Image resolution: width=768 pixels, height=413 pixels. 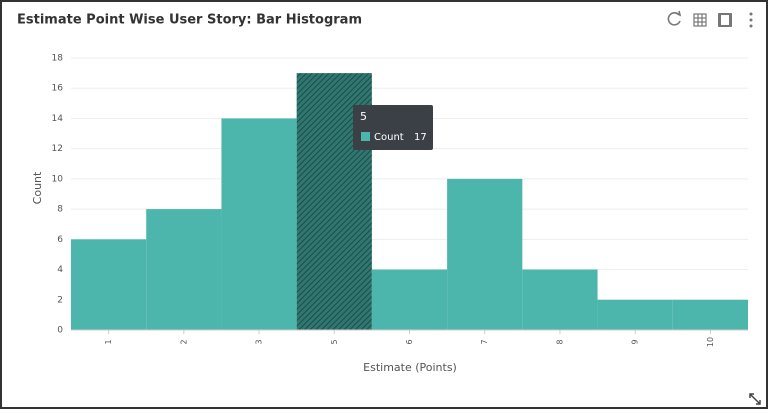 I want to click on x-tick-label: 2, so click(x=183, y=341).